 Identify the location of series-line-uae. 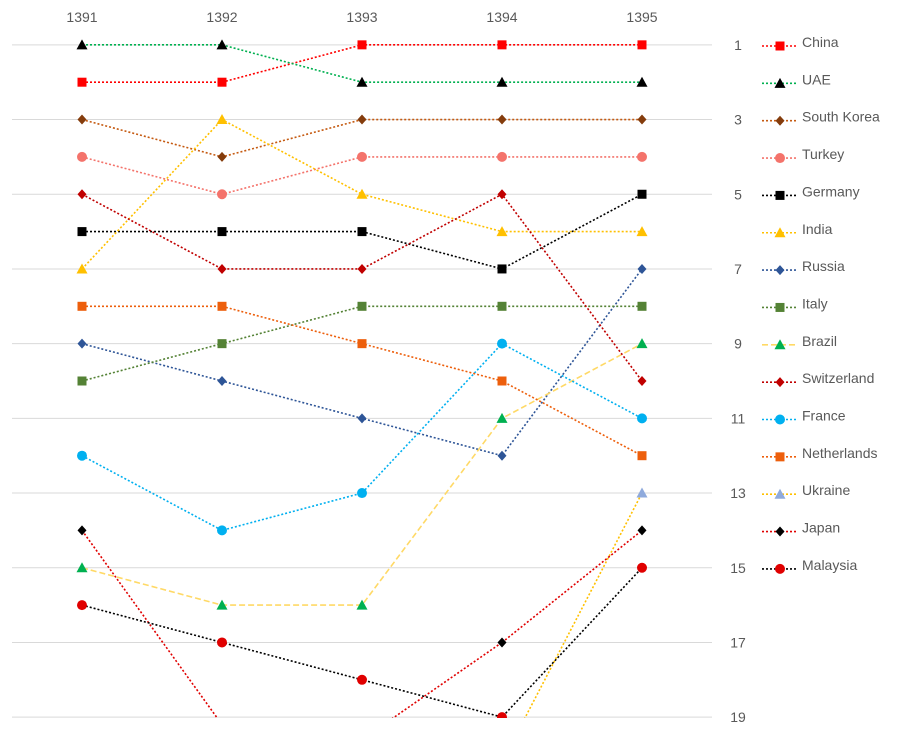
(362, 63).